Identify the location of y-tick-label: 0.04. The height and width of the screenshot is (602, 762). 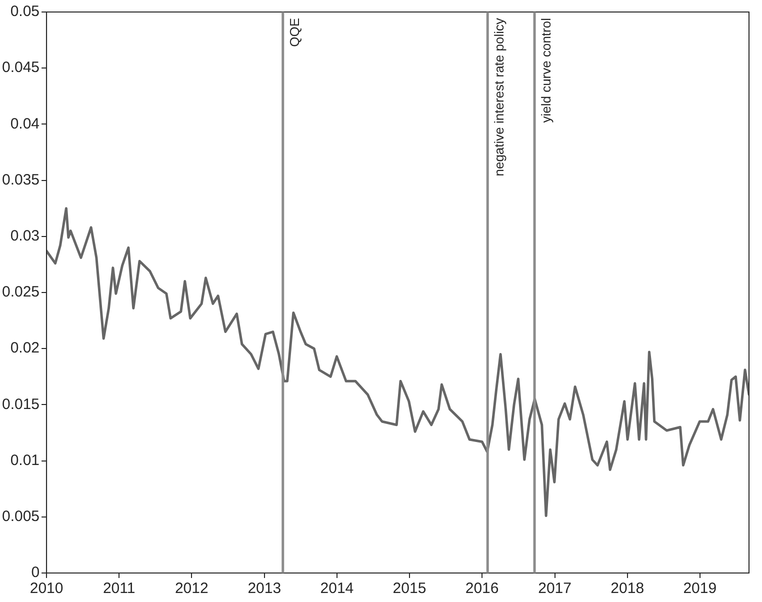
(25, 123).